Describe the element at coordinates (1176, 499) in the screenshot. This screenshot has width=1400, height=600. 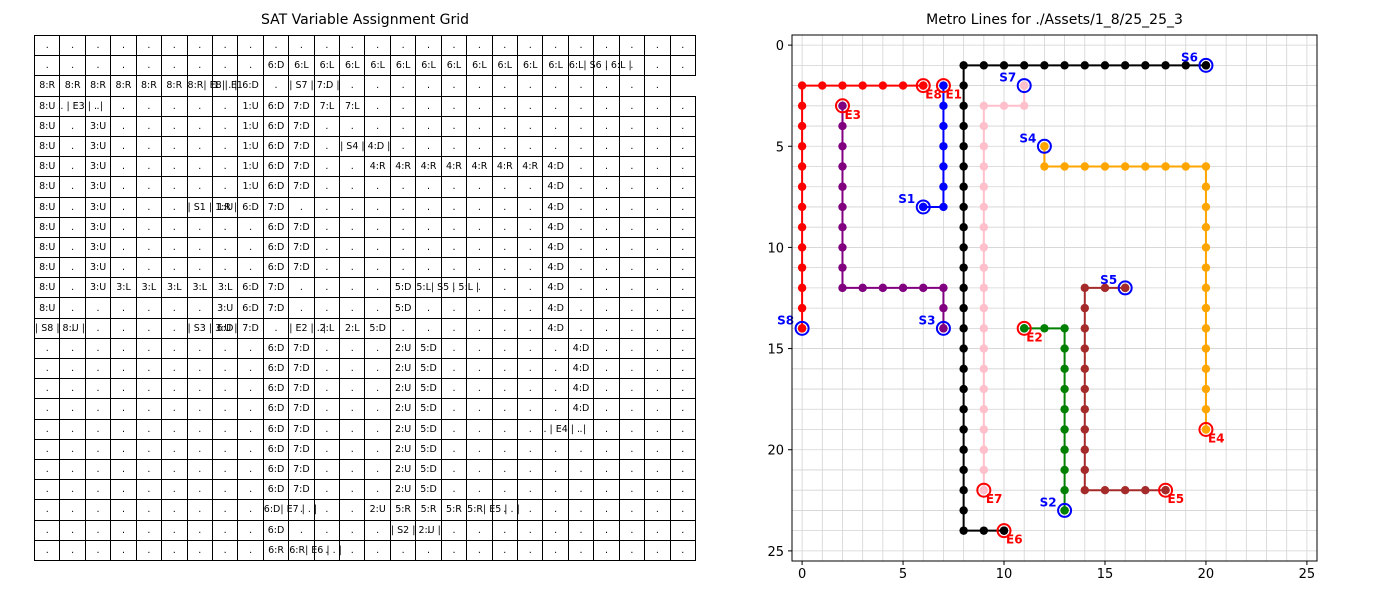
I see `end-label: E5` at that location.